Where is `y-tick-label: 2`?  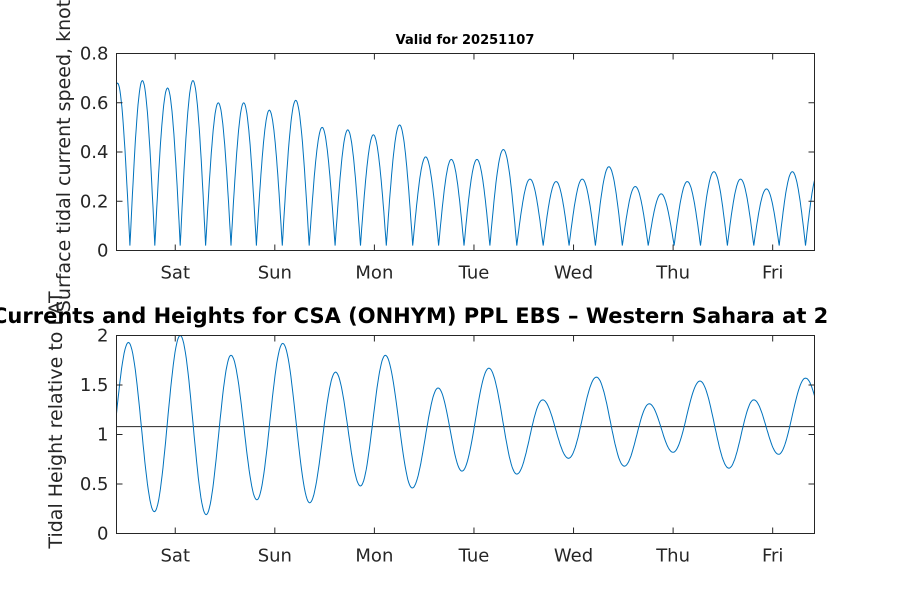 y-tick-label: 2 is located at coordinates (102, 336).